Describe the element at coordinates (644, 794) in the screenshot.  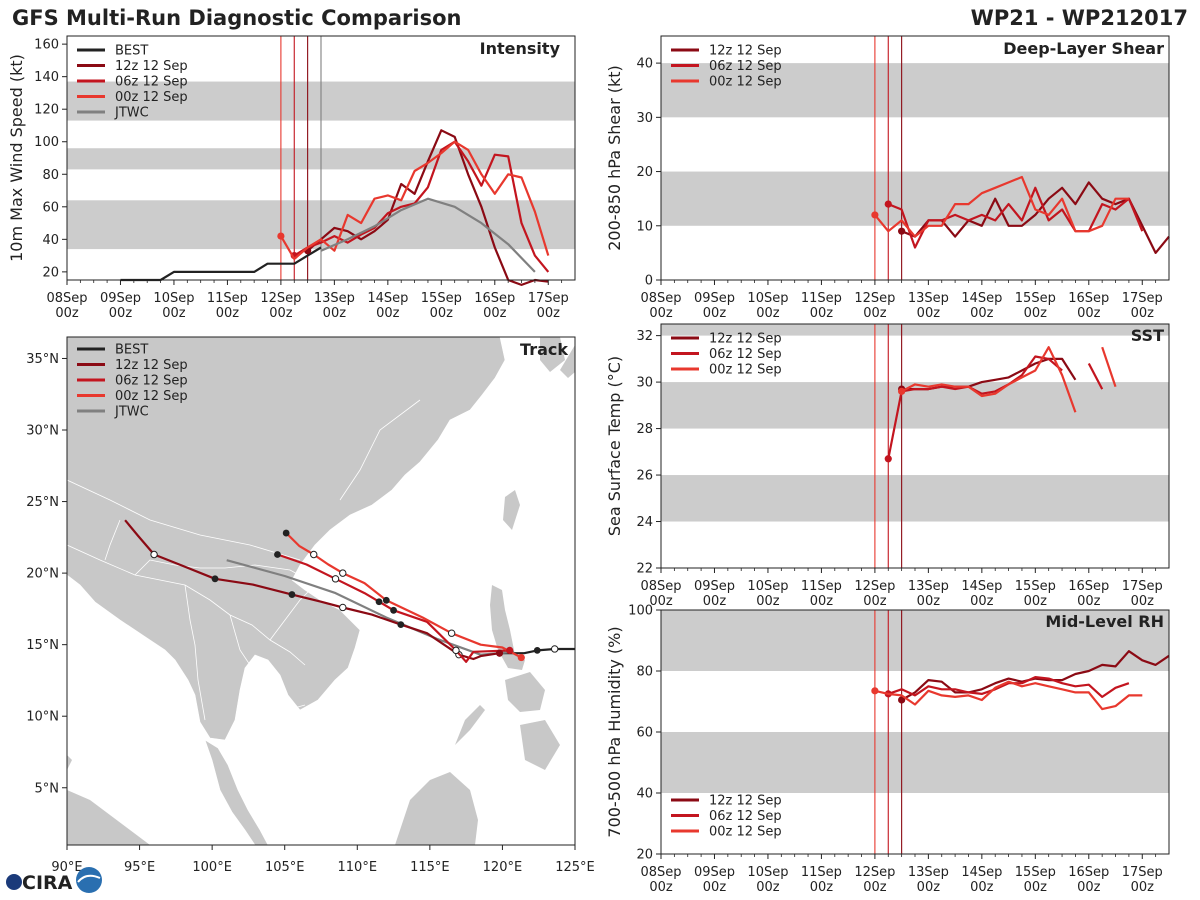
I see `rh-ytick-label: 40` at that location.